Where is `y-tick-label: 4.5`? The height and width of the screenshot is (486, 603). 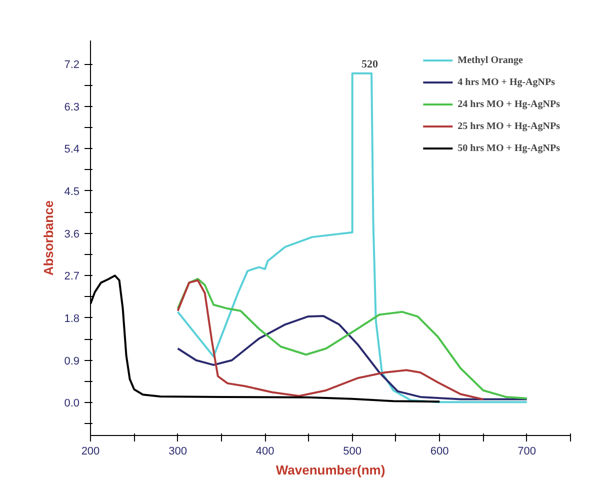
y-tick-label: 4.5 is located at coordinates (72, 192).